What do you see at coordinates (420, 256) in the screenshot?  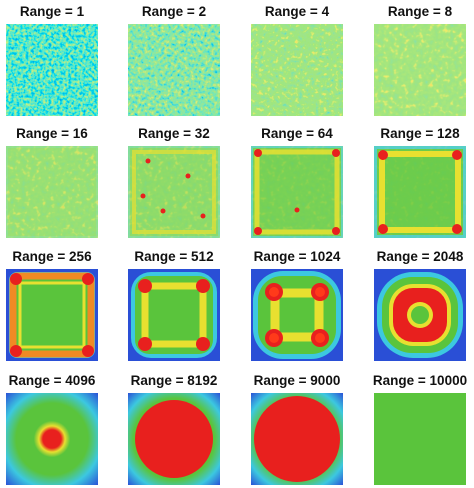 I see `panel-title: Range = 2048` at bounding box center [420, 256].